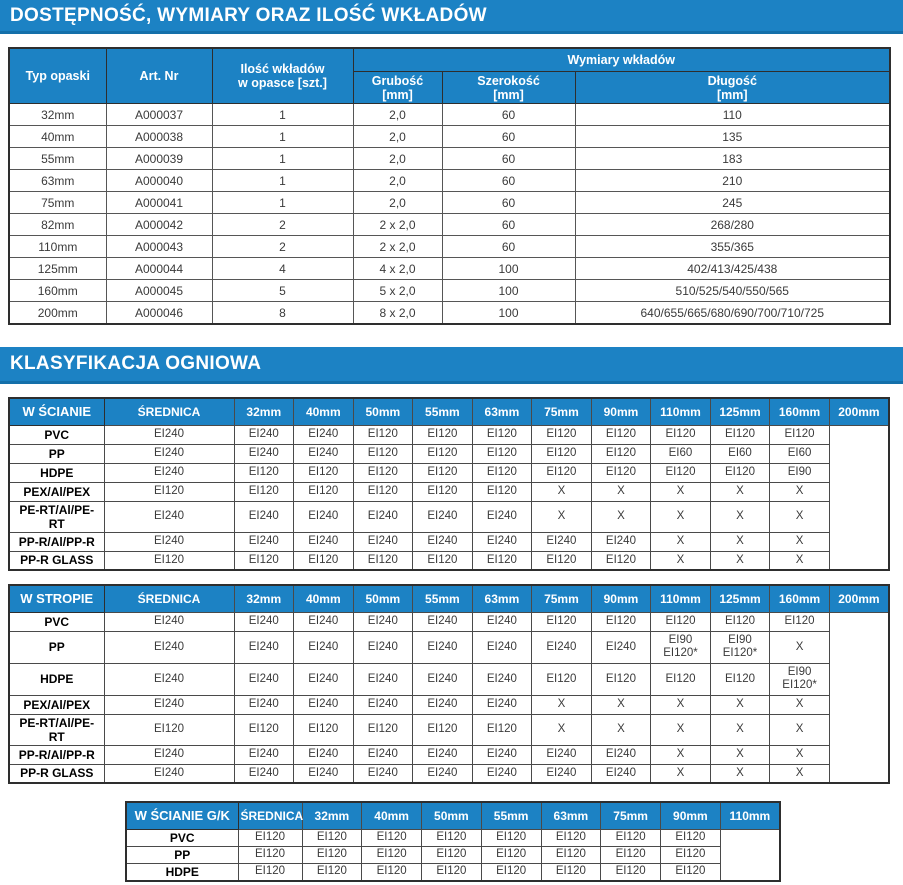 The width and height of the screenshot is (903, 885). Describe the element at coordinates (397, 290) in the screenshot. I see `grubosc-cell: 5 x 2,0` at that location.